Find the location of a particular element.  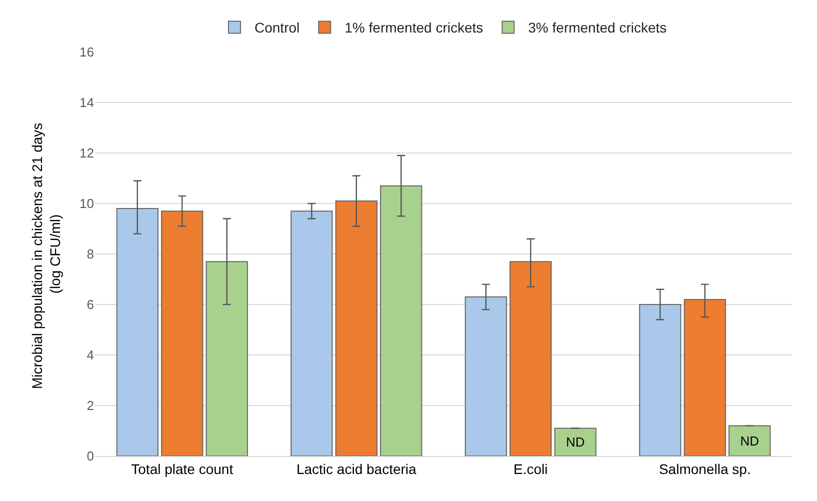

y-axis-title: Microbial population in chickens at 21 days (log CFU/ml) is located at coordinates (46, 254).